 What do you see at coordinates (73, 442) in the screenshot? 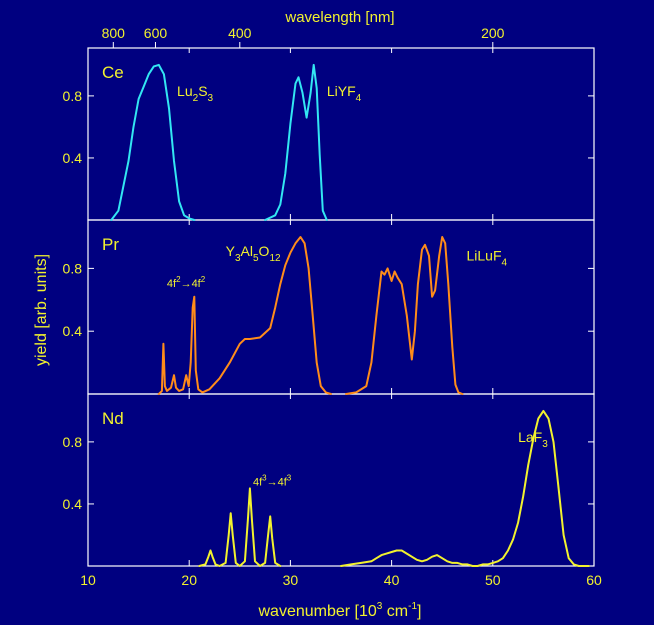
I see `y-tick-label-nd-1: 0.8` at bounding box center [73, 442].